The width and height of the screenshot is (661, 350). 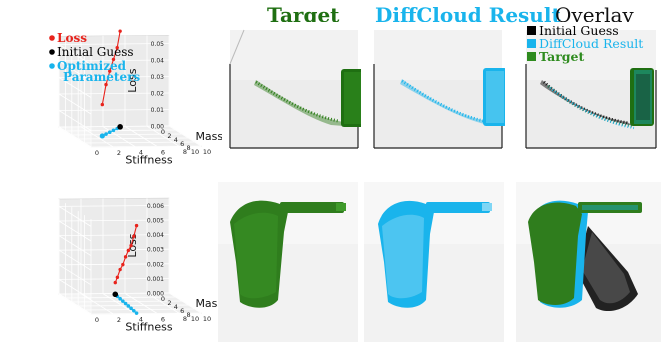 What do you see at coordinates (95, 52) in the screenshot?
I see `legend-label: Initial Guess` at bounding box center [95, 52].